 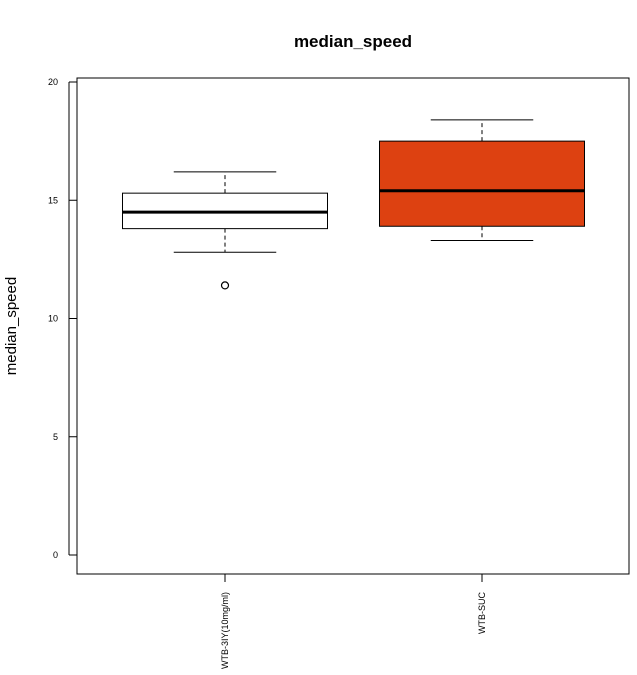 What do you see at coordinates (353, 41) in the screenshot?
I see `chart-title: median_speed` at bounding box center [353, 41].